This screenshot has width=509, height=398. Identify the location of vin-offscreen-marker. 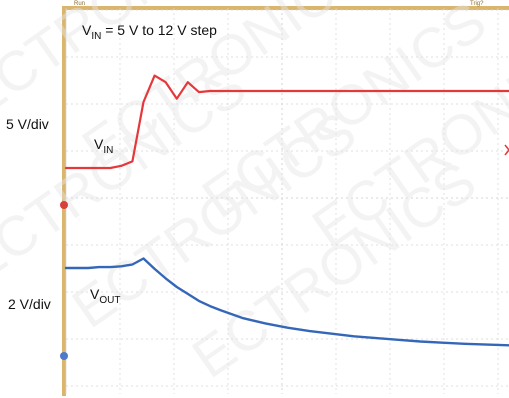
(506, 150).